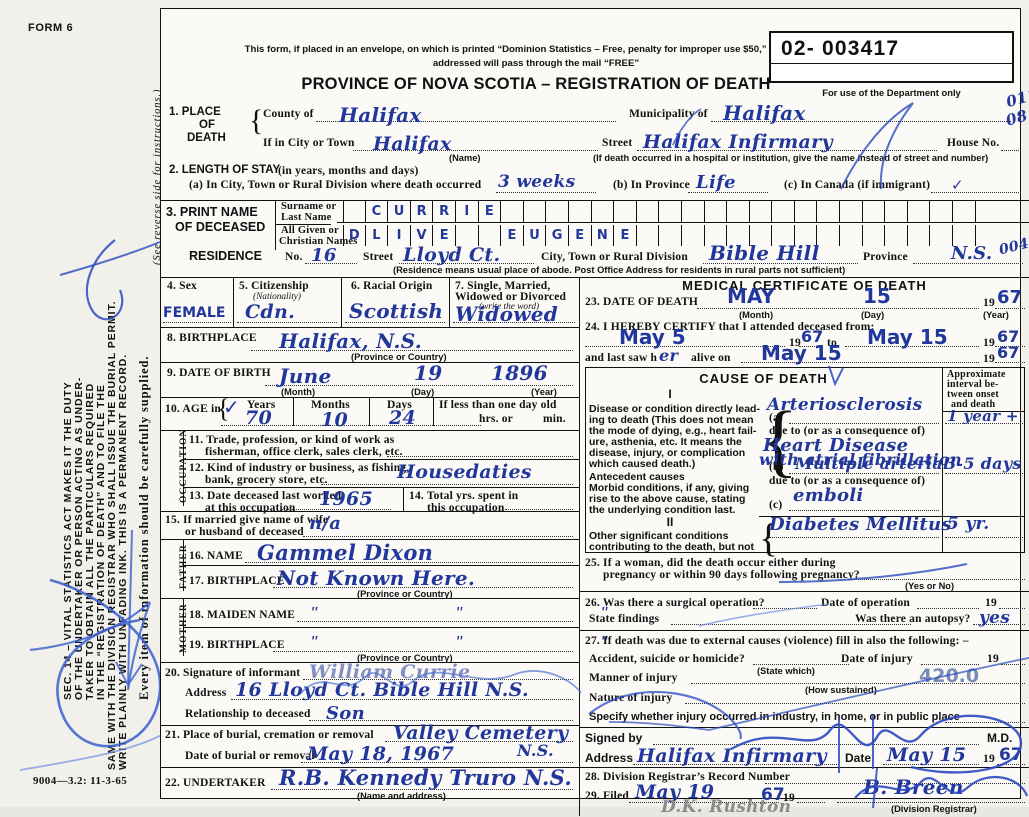  Describe the element at coordinates (546, 192) in the screenshot. I see `stay-city-rule` at that location.